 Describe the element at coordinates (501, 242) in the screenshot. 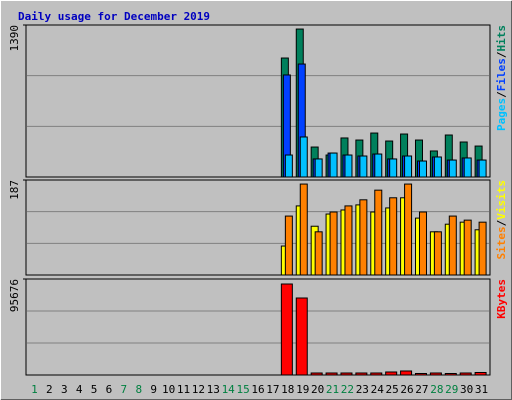

I see `legend-entry: Sites` at that location.